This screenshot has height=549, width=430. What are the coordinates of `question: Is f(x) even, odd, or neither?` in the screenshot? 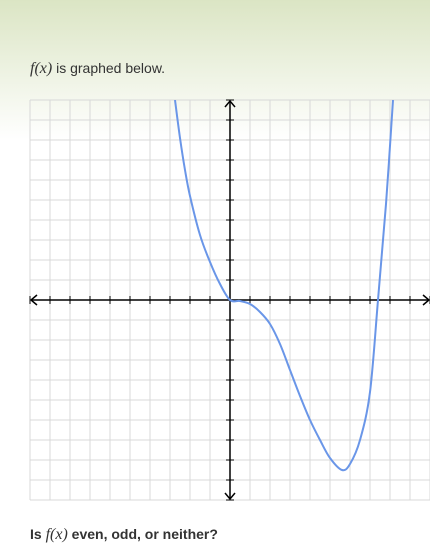 It's located at (124, 534).